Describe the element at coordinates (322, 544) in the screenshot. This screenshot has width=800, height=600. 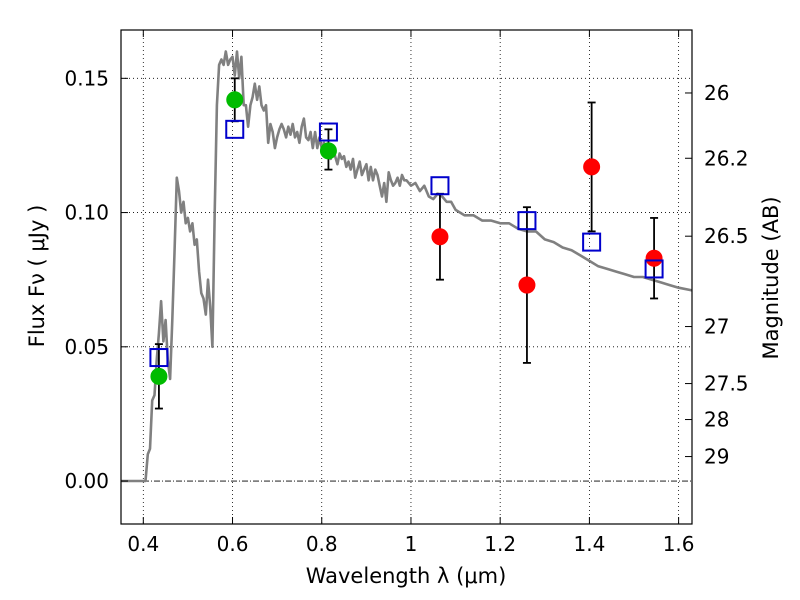
I see `x-tick-label: 0.8` at that location.